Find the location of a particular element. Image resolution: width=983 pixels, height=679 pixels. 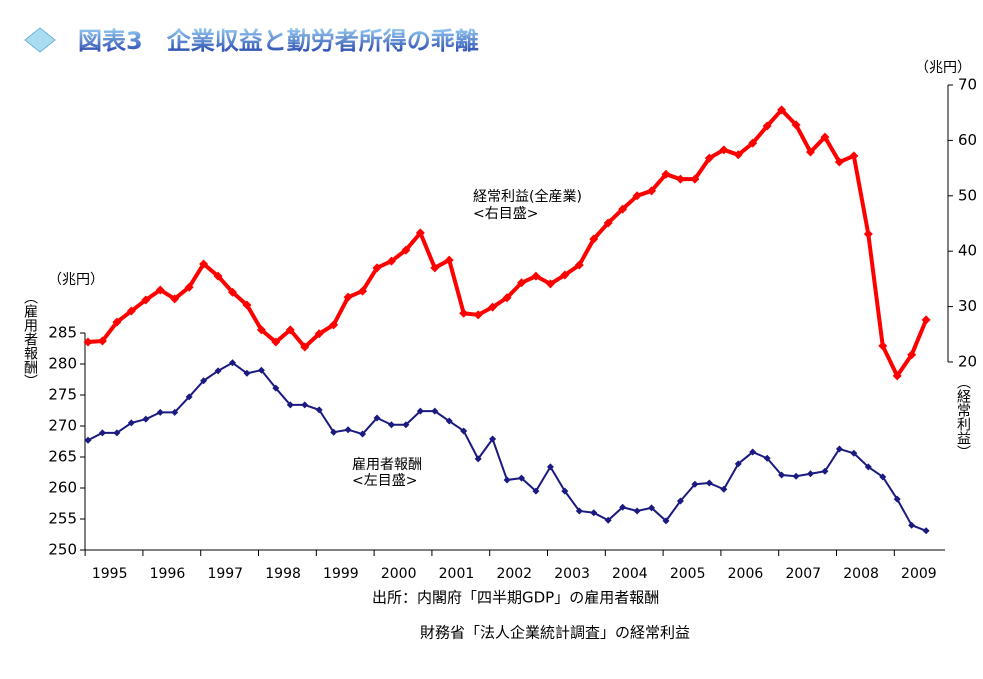

x-tick-label: 2009 is located at coordinates (919, 574).